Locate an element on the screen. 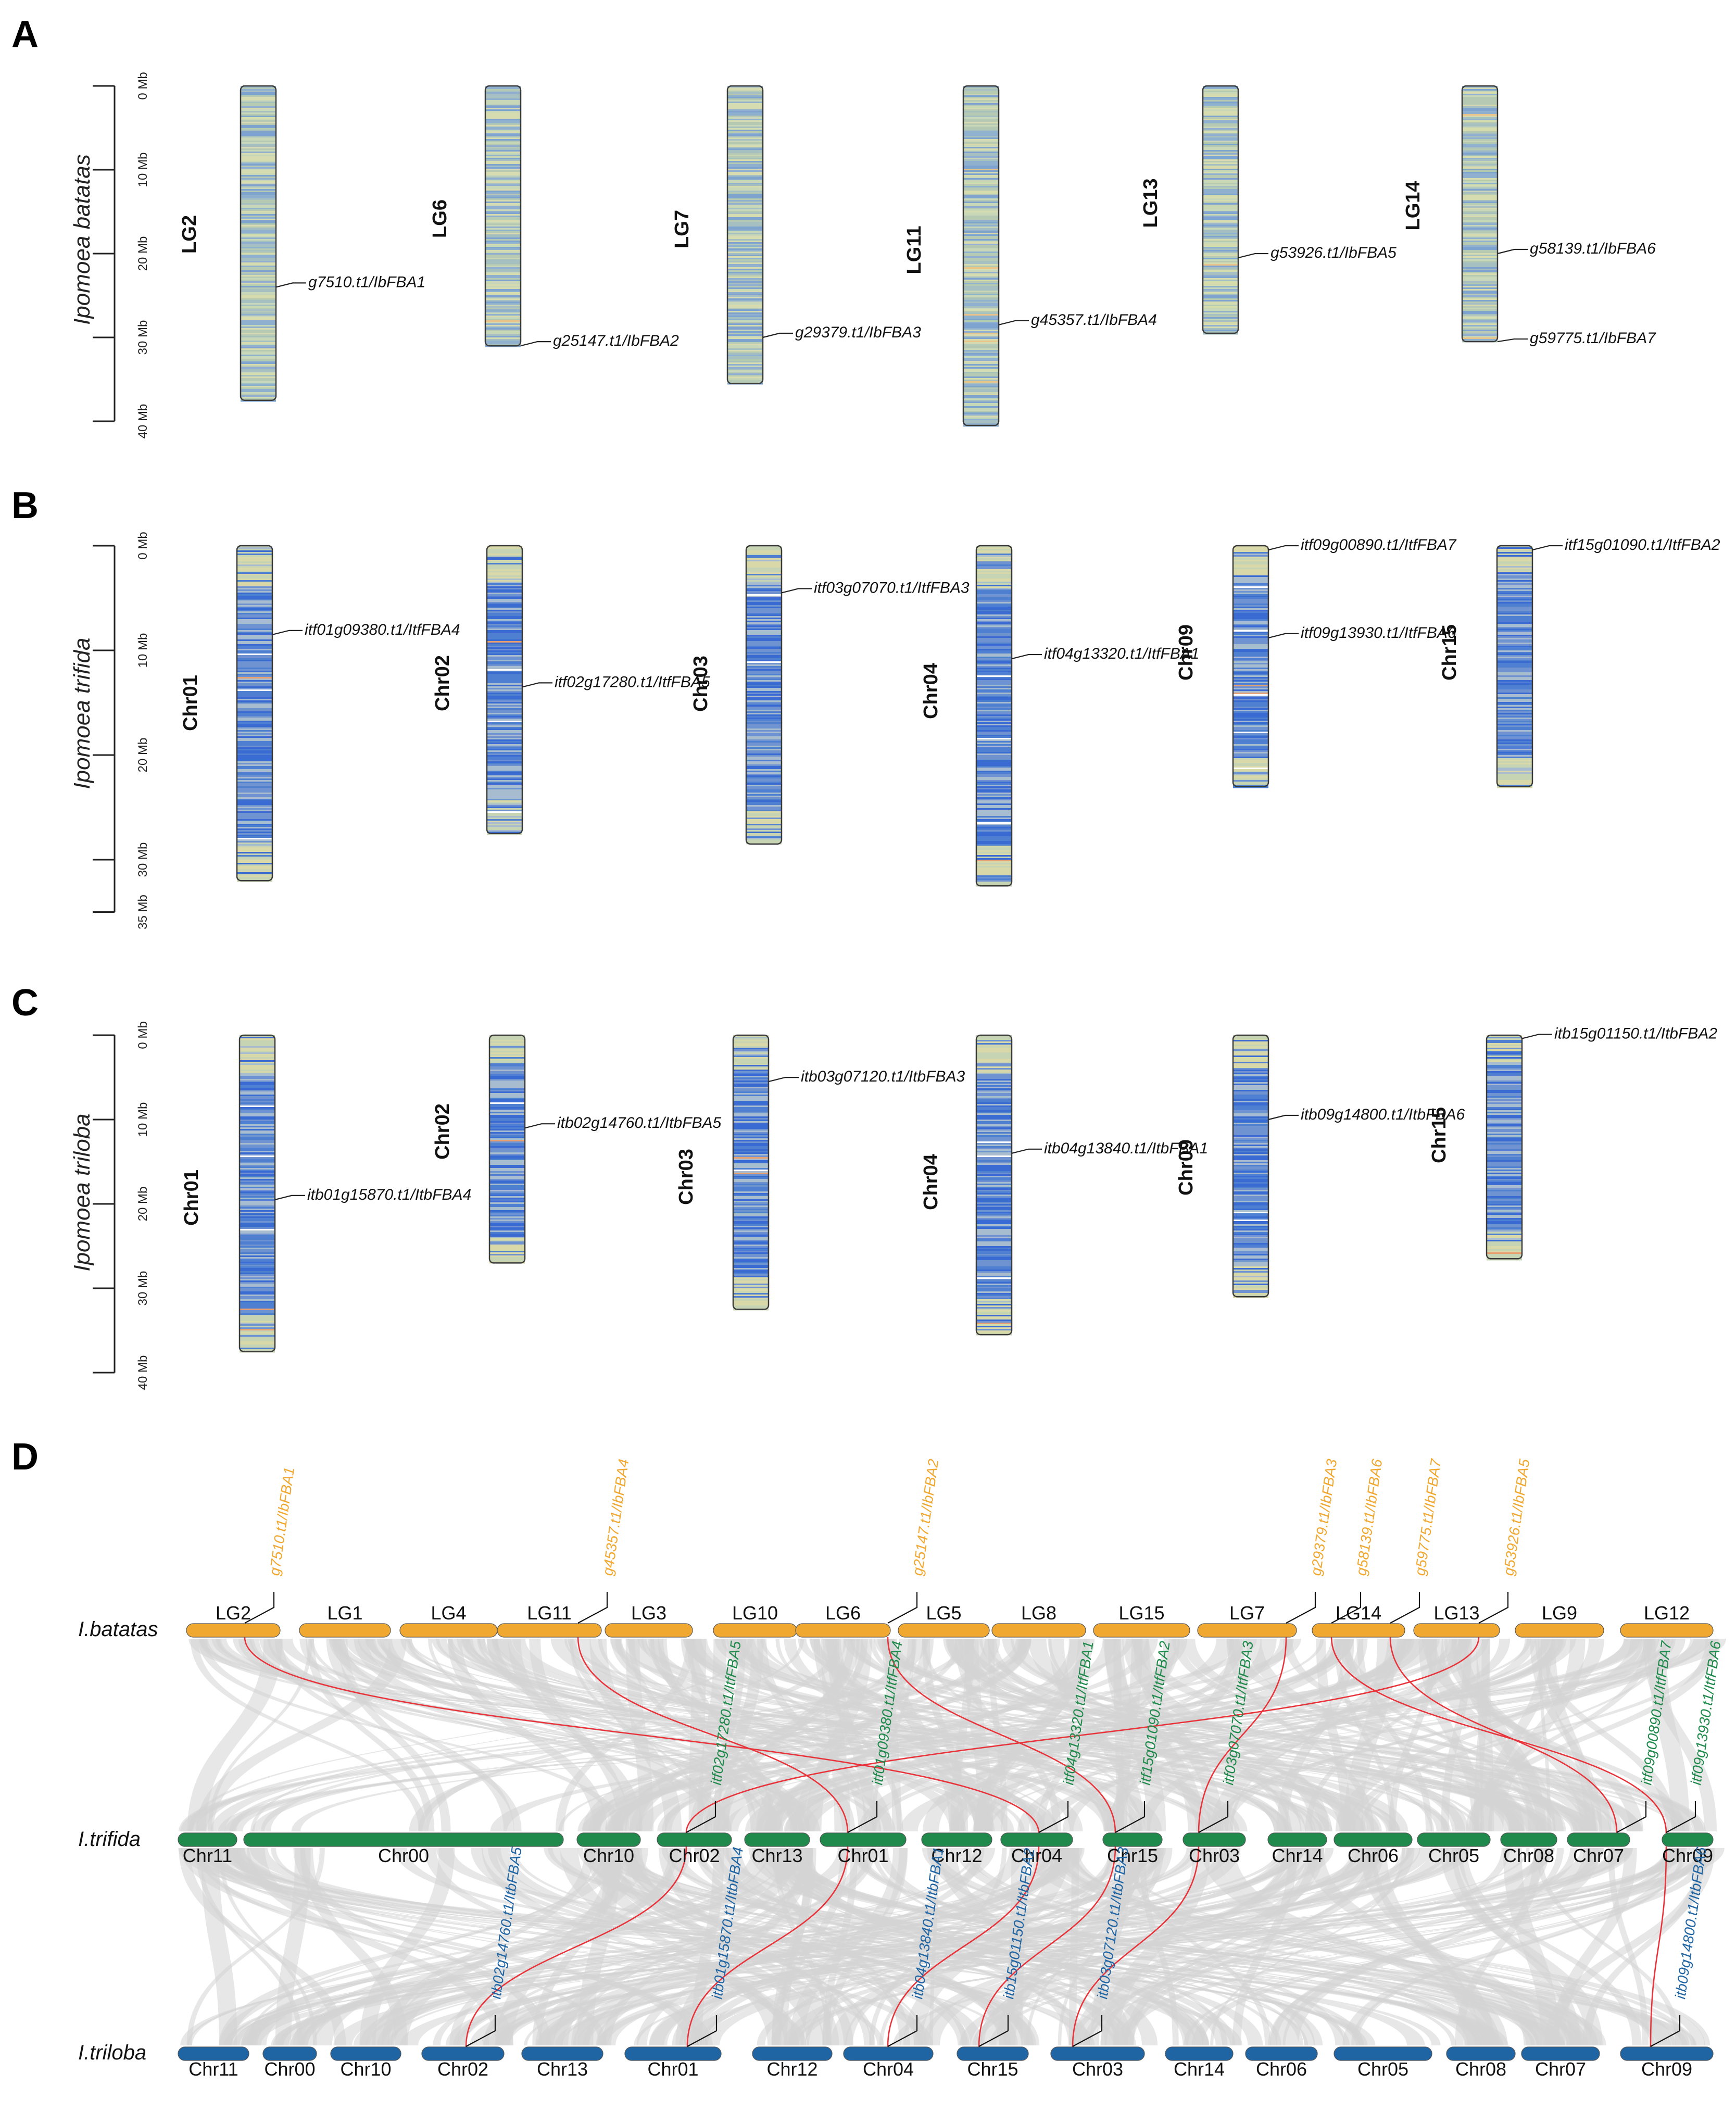 This screenshot has width=1736, height=2111. chromosome-name: Chr04 is located at coordinates (931, 691).